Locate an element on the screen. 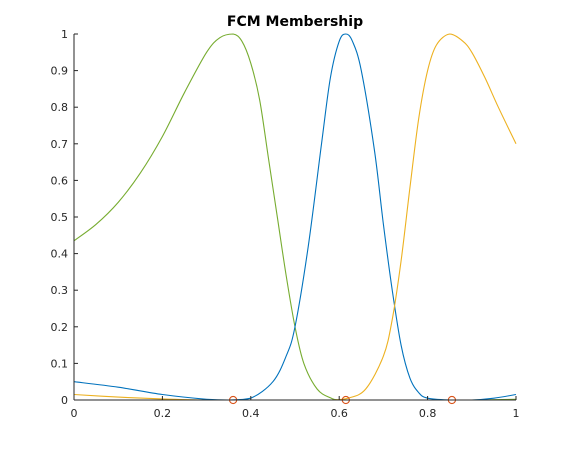 This screenshot has height=450, width=570. y-tick-label: 0 is located at coordinates (64, 400).